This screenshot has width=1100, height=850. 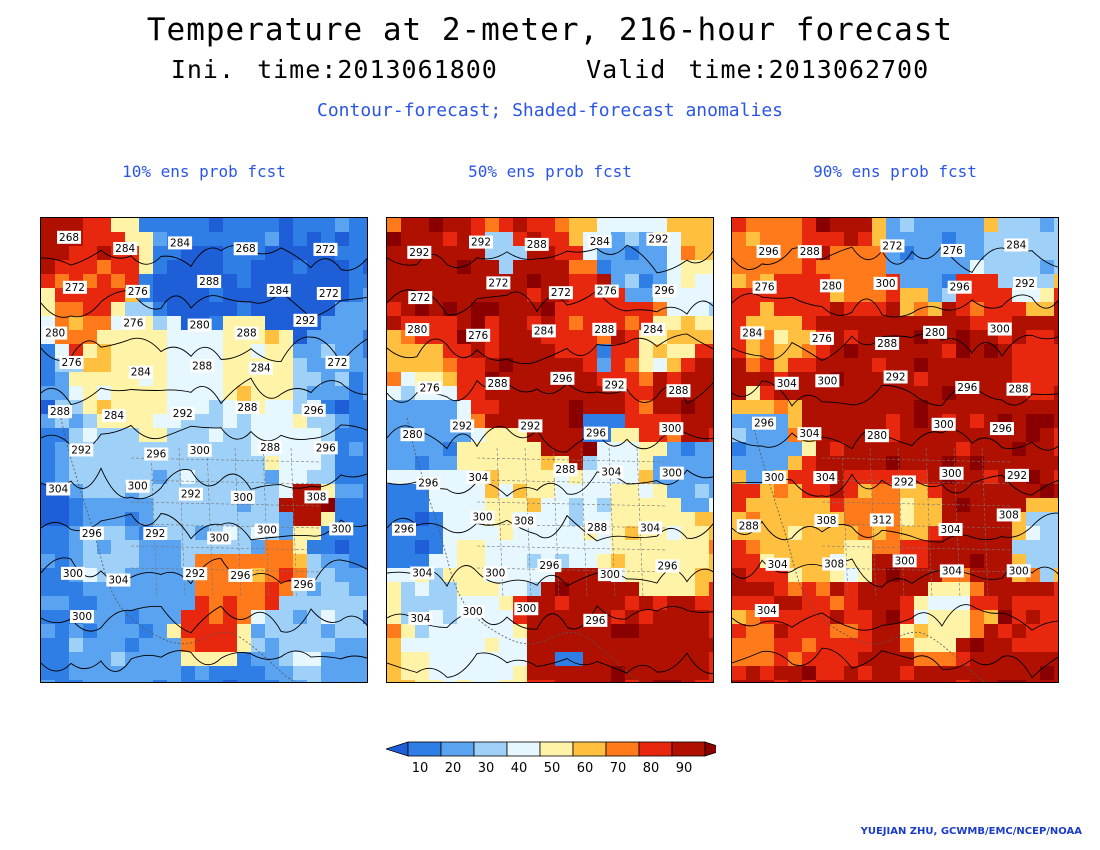 What do you see at coordinates (609, 575) in the screenshot?
I see `contour-label: 300` at bounding box center [609, 575].